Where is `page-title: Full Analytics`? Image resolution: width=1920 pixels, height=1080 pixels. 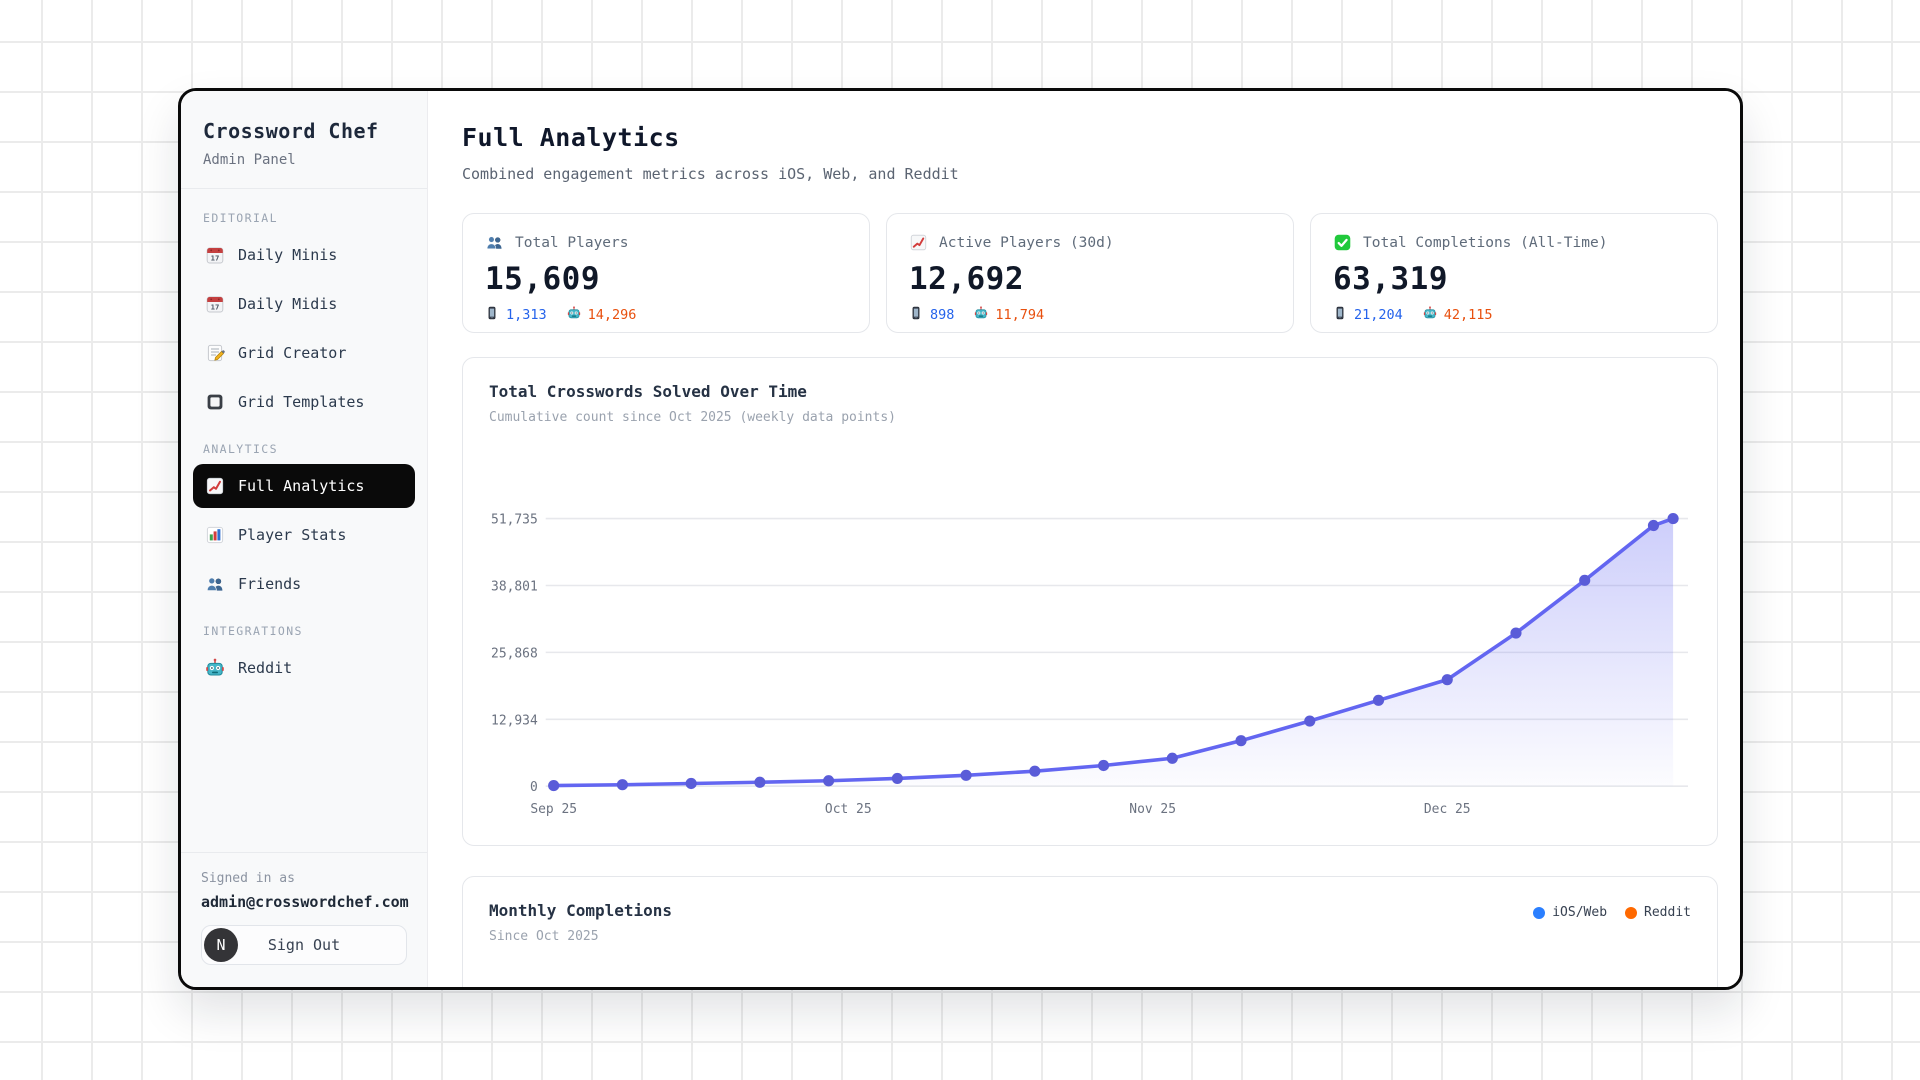
page-title: Full Analytics is located at coordinates (571, 137).